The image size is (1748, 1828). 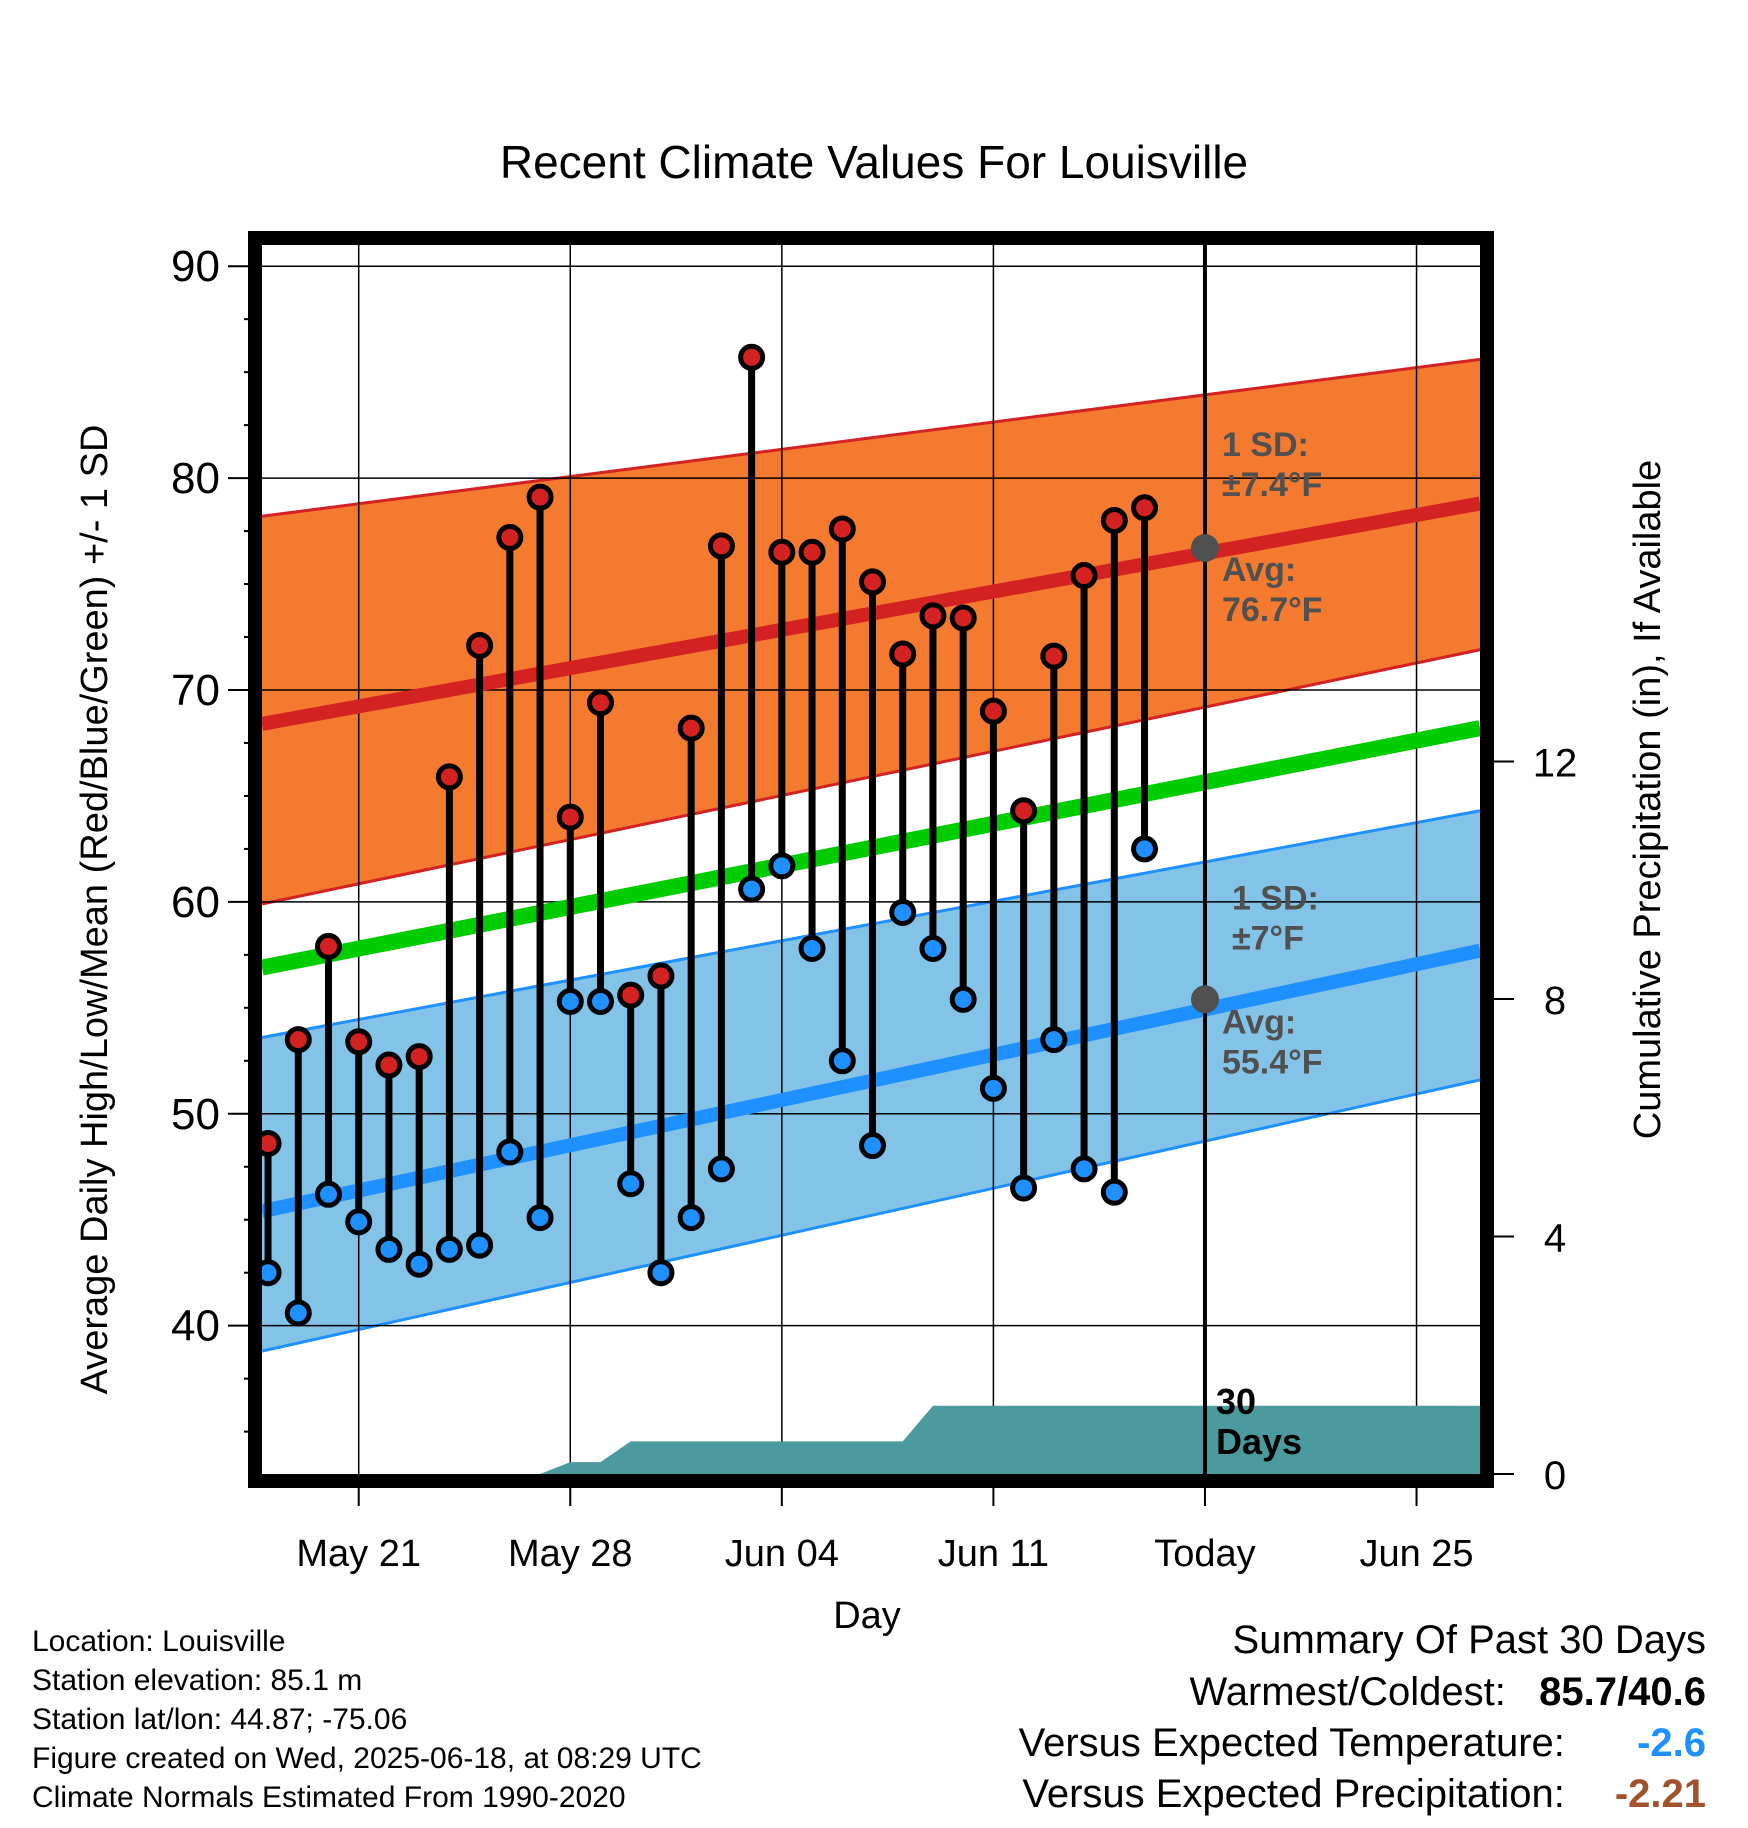 I want to click on x-tick-label: Today, so click(x=1204, y=1554).